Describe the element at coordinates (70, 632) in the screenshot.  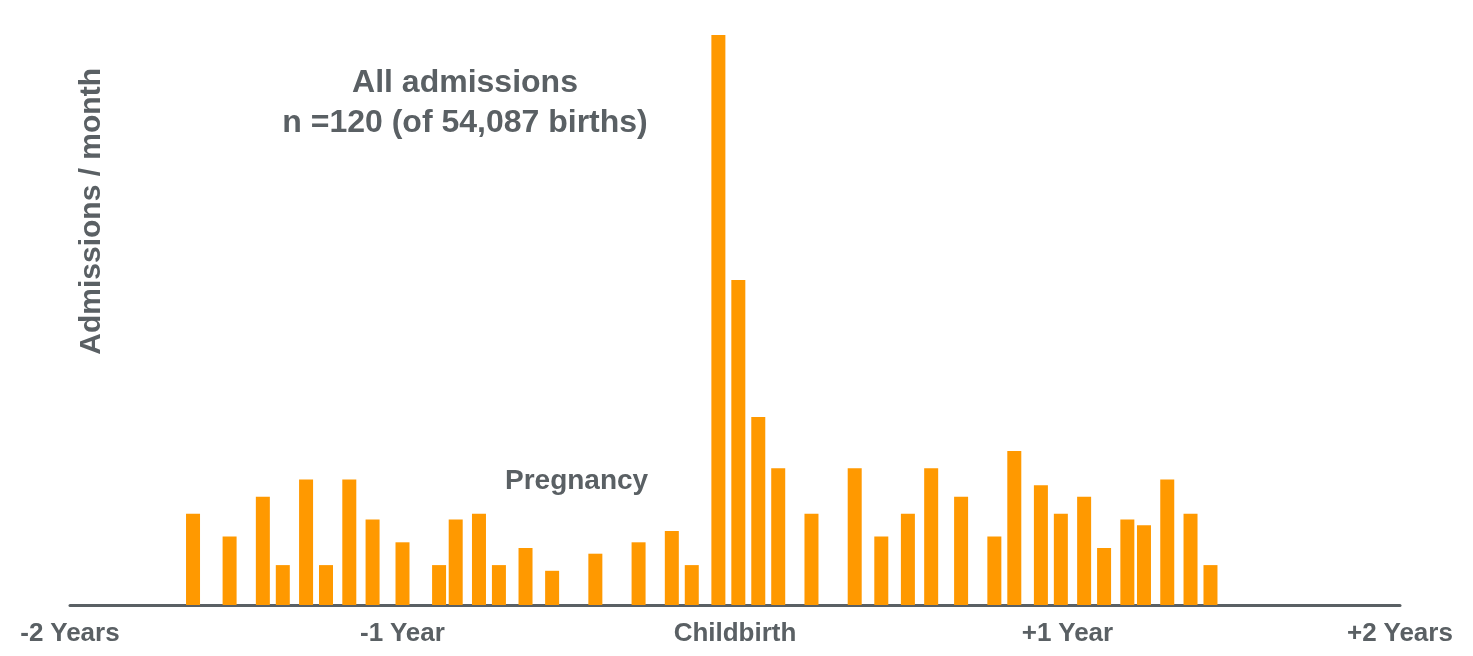
I see `x-tick-label: -2 Years` at that location.